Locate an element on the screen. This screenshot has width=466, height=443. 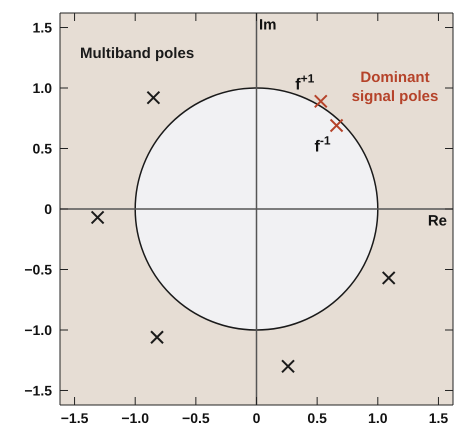
y-tick-label: 1.0 is located at coordinates (42, 88).